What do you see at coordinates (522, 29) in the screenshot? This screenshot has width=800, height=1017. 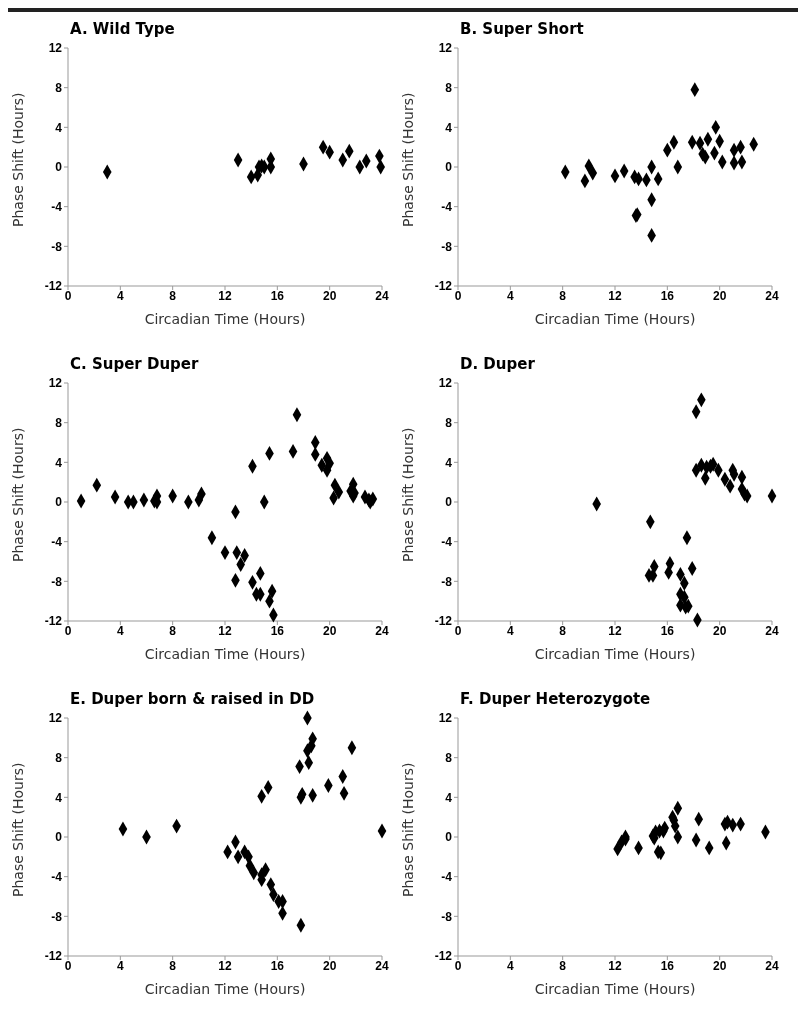 I see `chart-title: B. Super Short` at bounding box center [522, 29].